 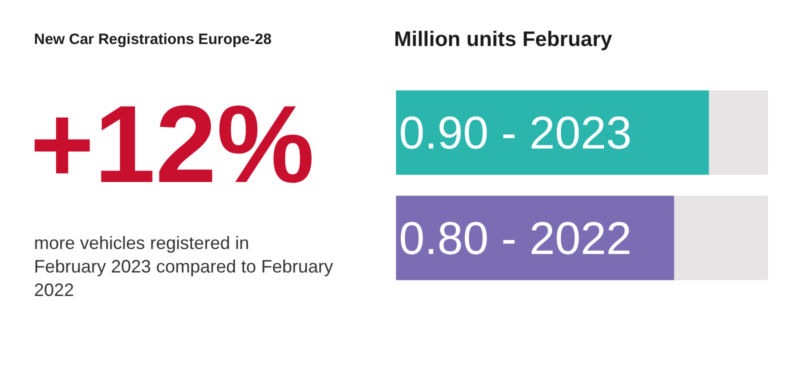 I want to click on data-label: 0.80 - 2022, so click(x=515, y=238).